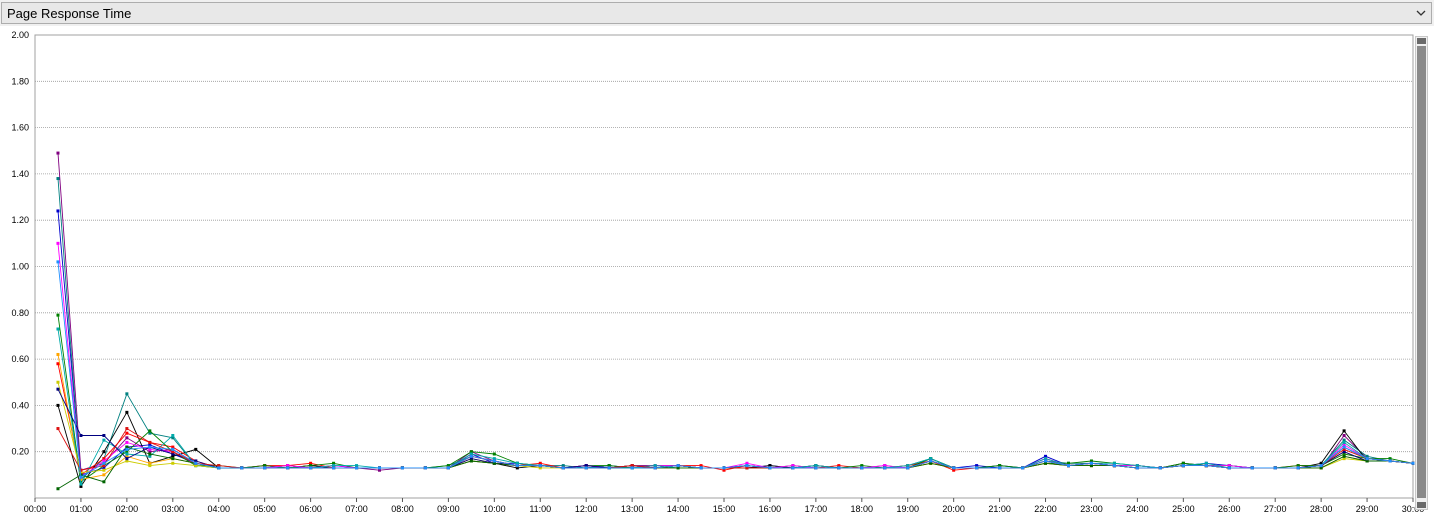 Image resolution: width=1434 pixels, height=521 pixels. I want to click on x-tick-label: 13:00, so click(632, 509).